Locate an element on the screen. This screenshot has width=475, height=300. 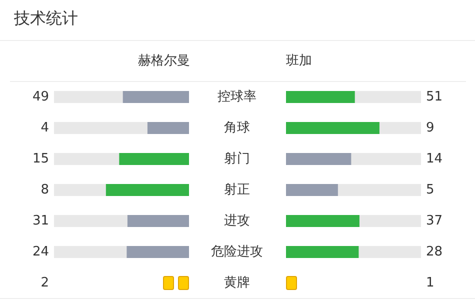
category-label: 射门 is located at coordinates (237, 158).